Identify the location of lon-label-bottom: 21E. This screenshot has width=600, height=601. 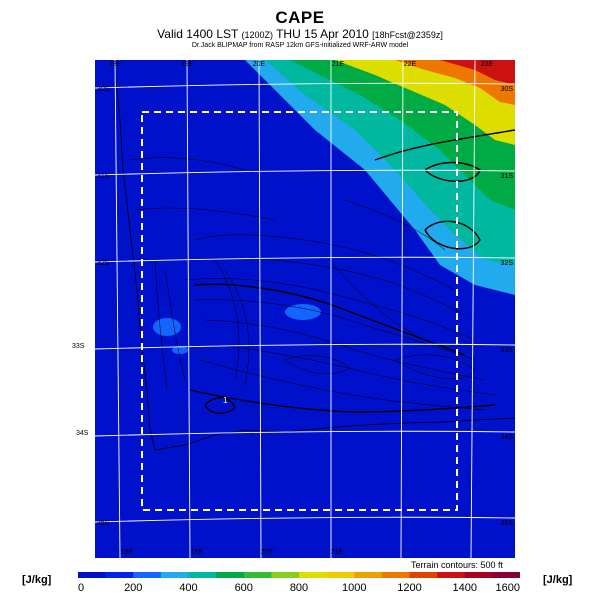
(337, 552).